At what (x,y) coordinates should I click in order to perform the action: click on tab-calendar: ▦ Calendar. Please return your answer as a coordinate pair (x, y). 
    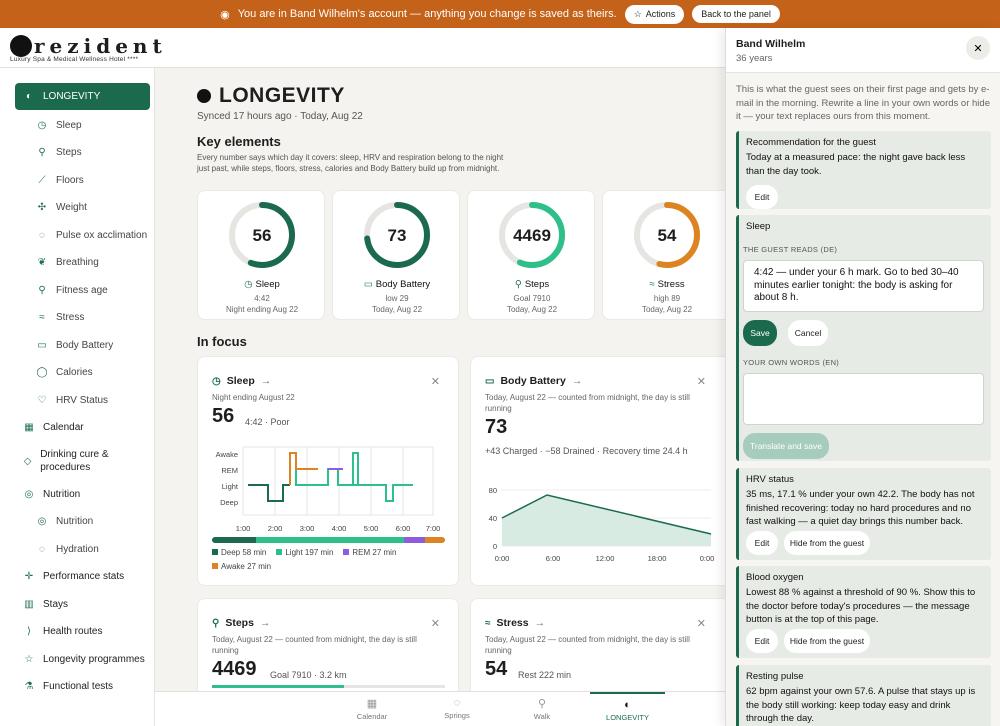
    Looking at the image, I should click on (372, 709).